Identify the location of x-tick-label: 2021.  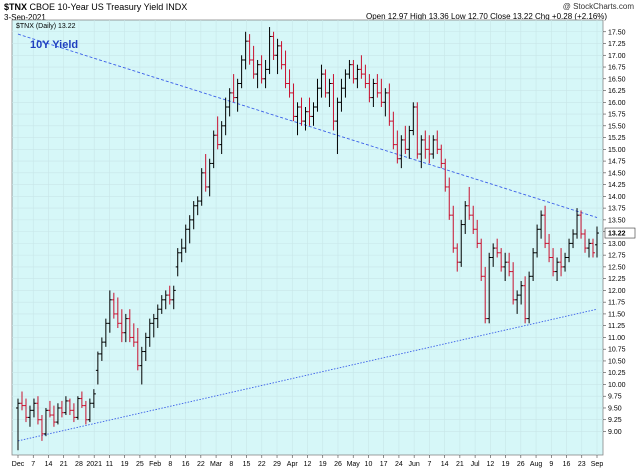
(94, 464).